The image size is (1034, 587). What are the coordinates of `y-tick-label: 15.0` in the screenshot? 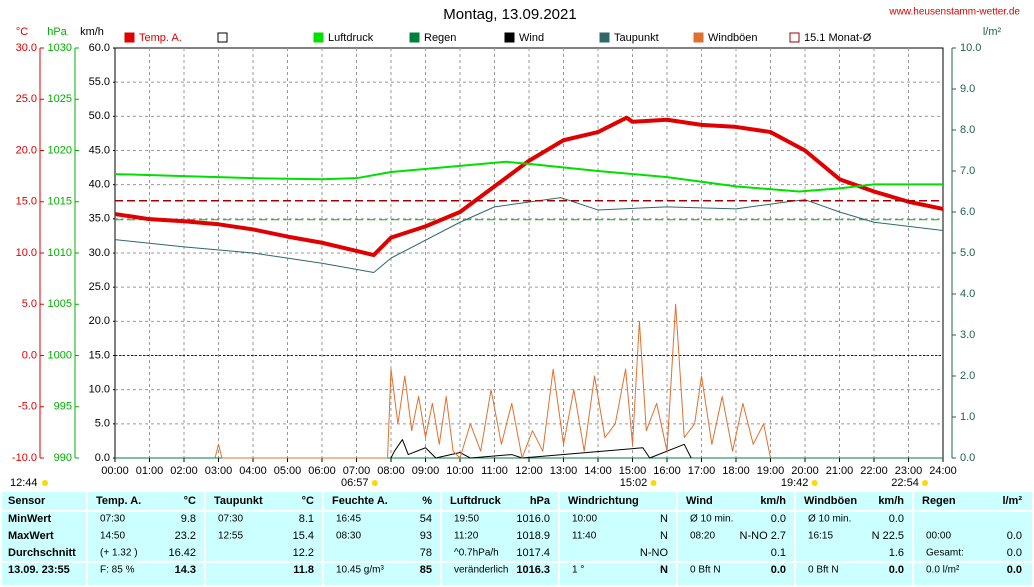 It's located at (26, 202).